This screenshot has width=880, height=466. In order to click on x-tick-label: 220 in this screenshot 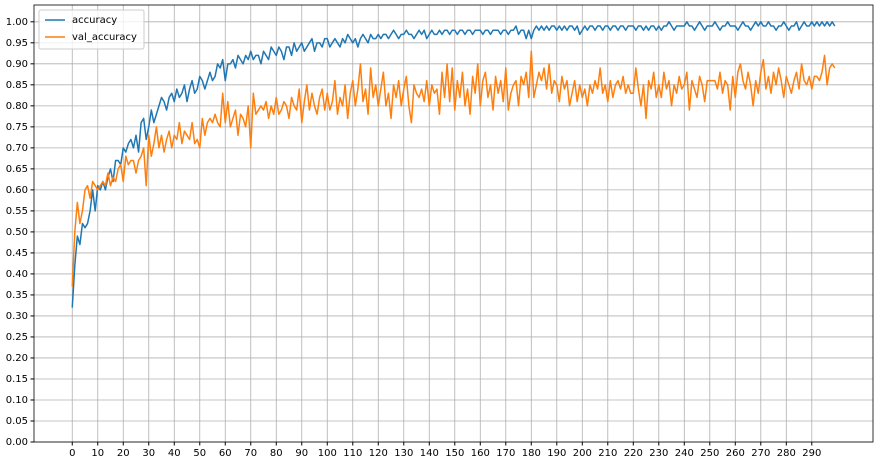, I will do `click(633, 453)`.